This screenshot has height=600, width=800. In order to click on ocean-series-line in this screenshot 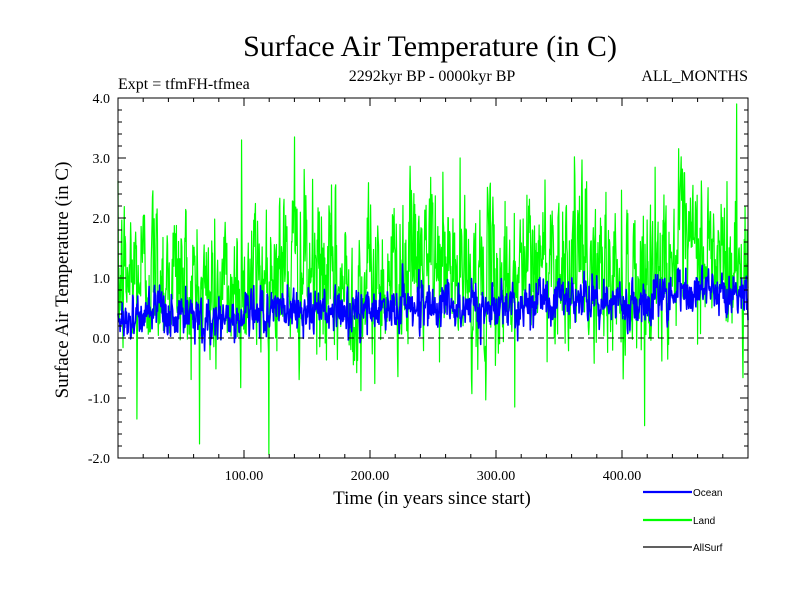, I will do `click(433, 307)`.